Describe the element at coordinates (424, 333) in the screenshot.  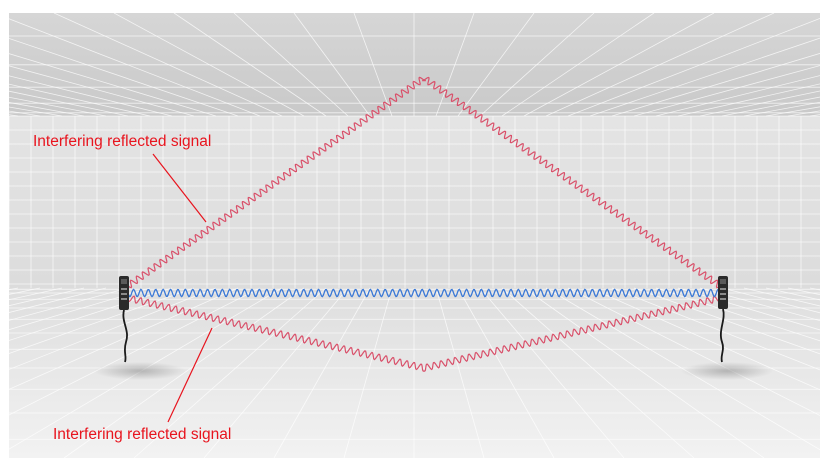
I see `reflected-signal-bottom` at that location.